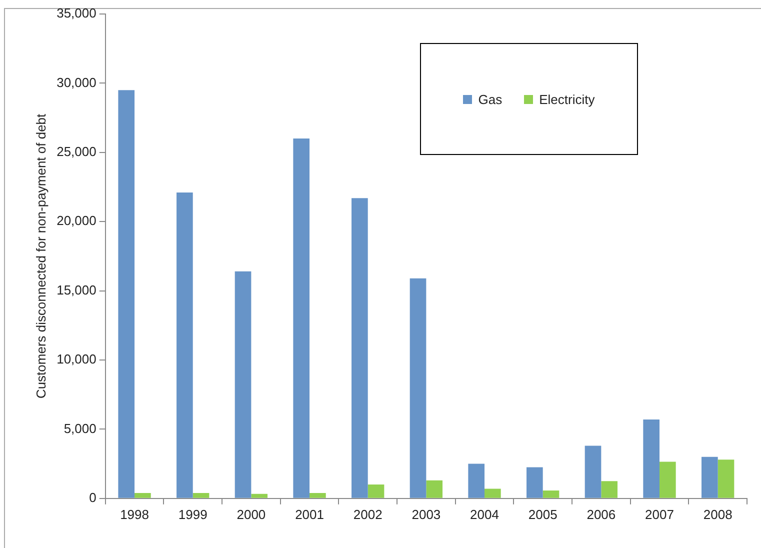 The height and width of the screenshot is (548, 761). What do you see at coordinates (251, 514) in the screenshot?
I see `x-tick-label: 2000` at bounding box center [251, 514].